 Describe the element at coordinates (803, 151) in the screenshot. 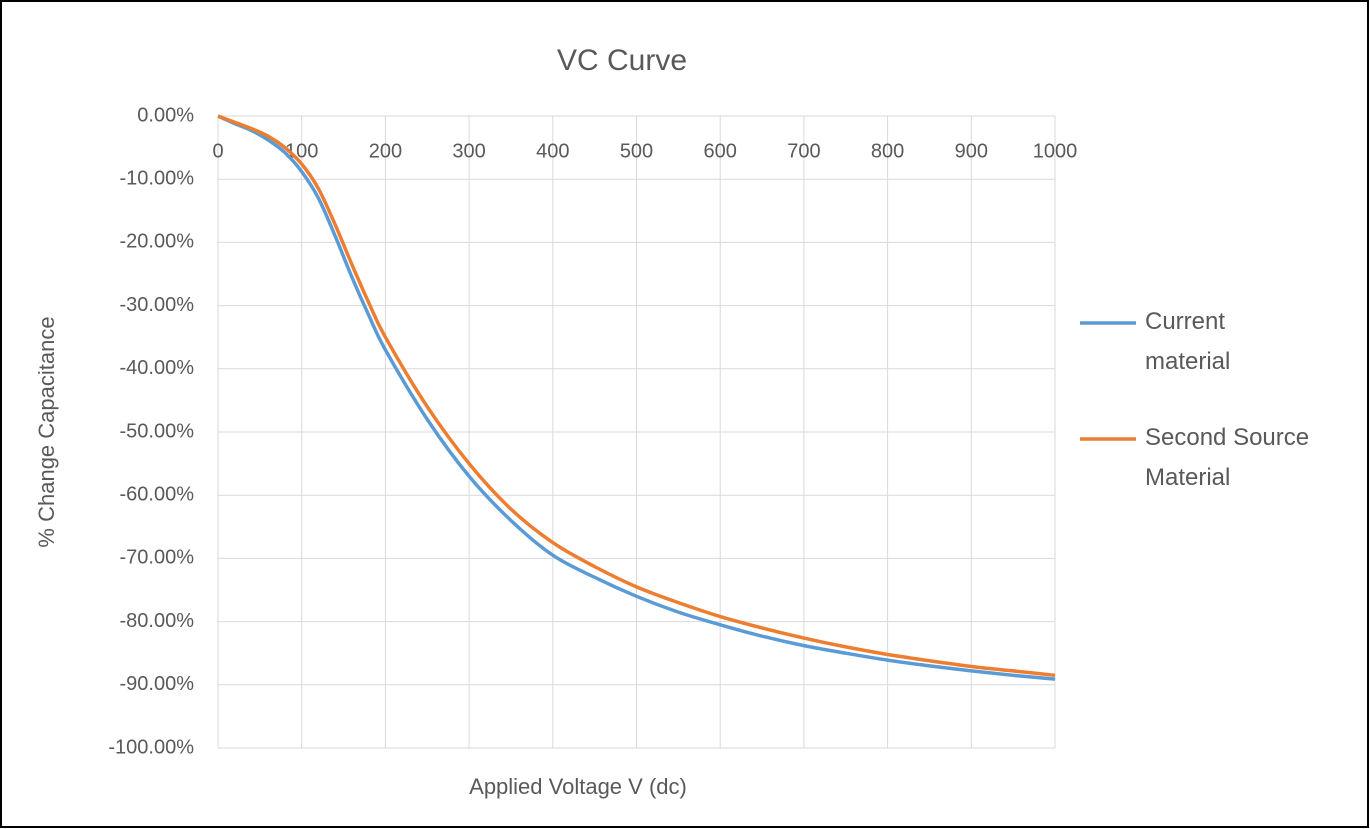

I see `x-tick-label: 700` at that location.